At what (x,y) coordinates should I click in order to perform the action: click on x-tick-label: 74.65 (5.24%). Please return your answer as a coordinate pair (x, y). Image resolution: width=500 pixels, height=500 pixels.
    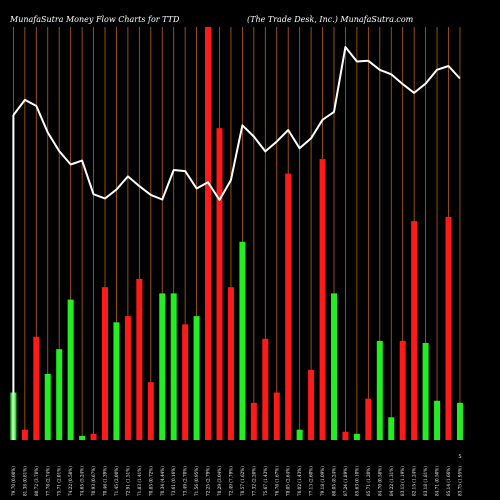
    Looking at the image, I should click on (82, 481).